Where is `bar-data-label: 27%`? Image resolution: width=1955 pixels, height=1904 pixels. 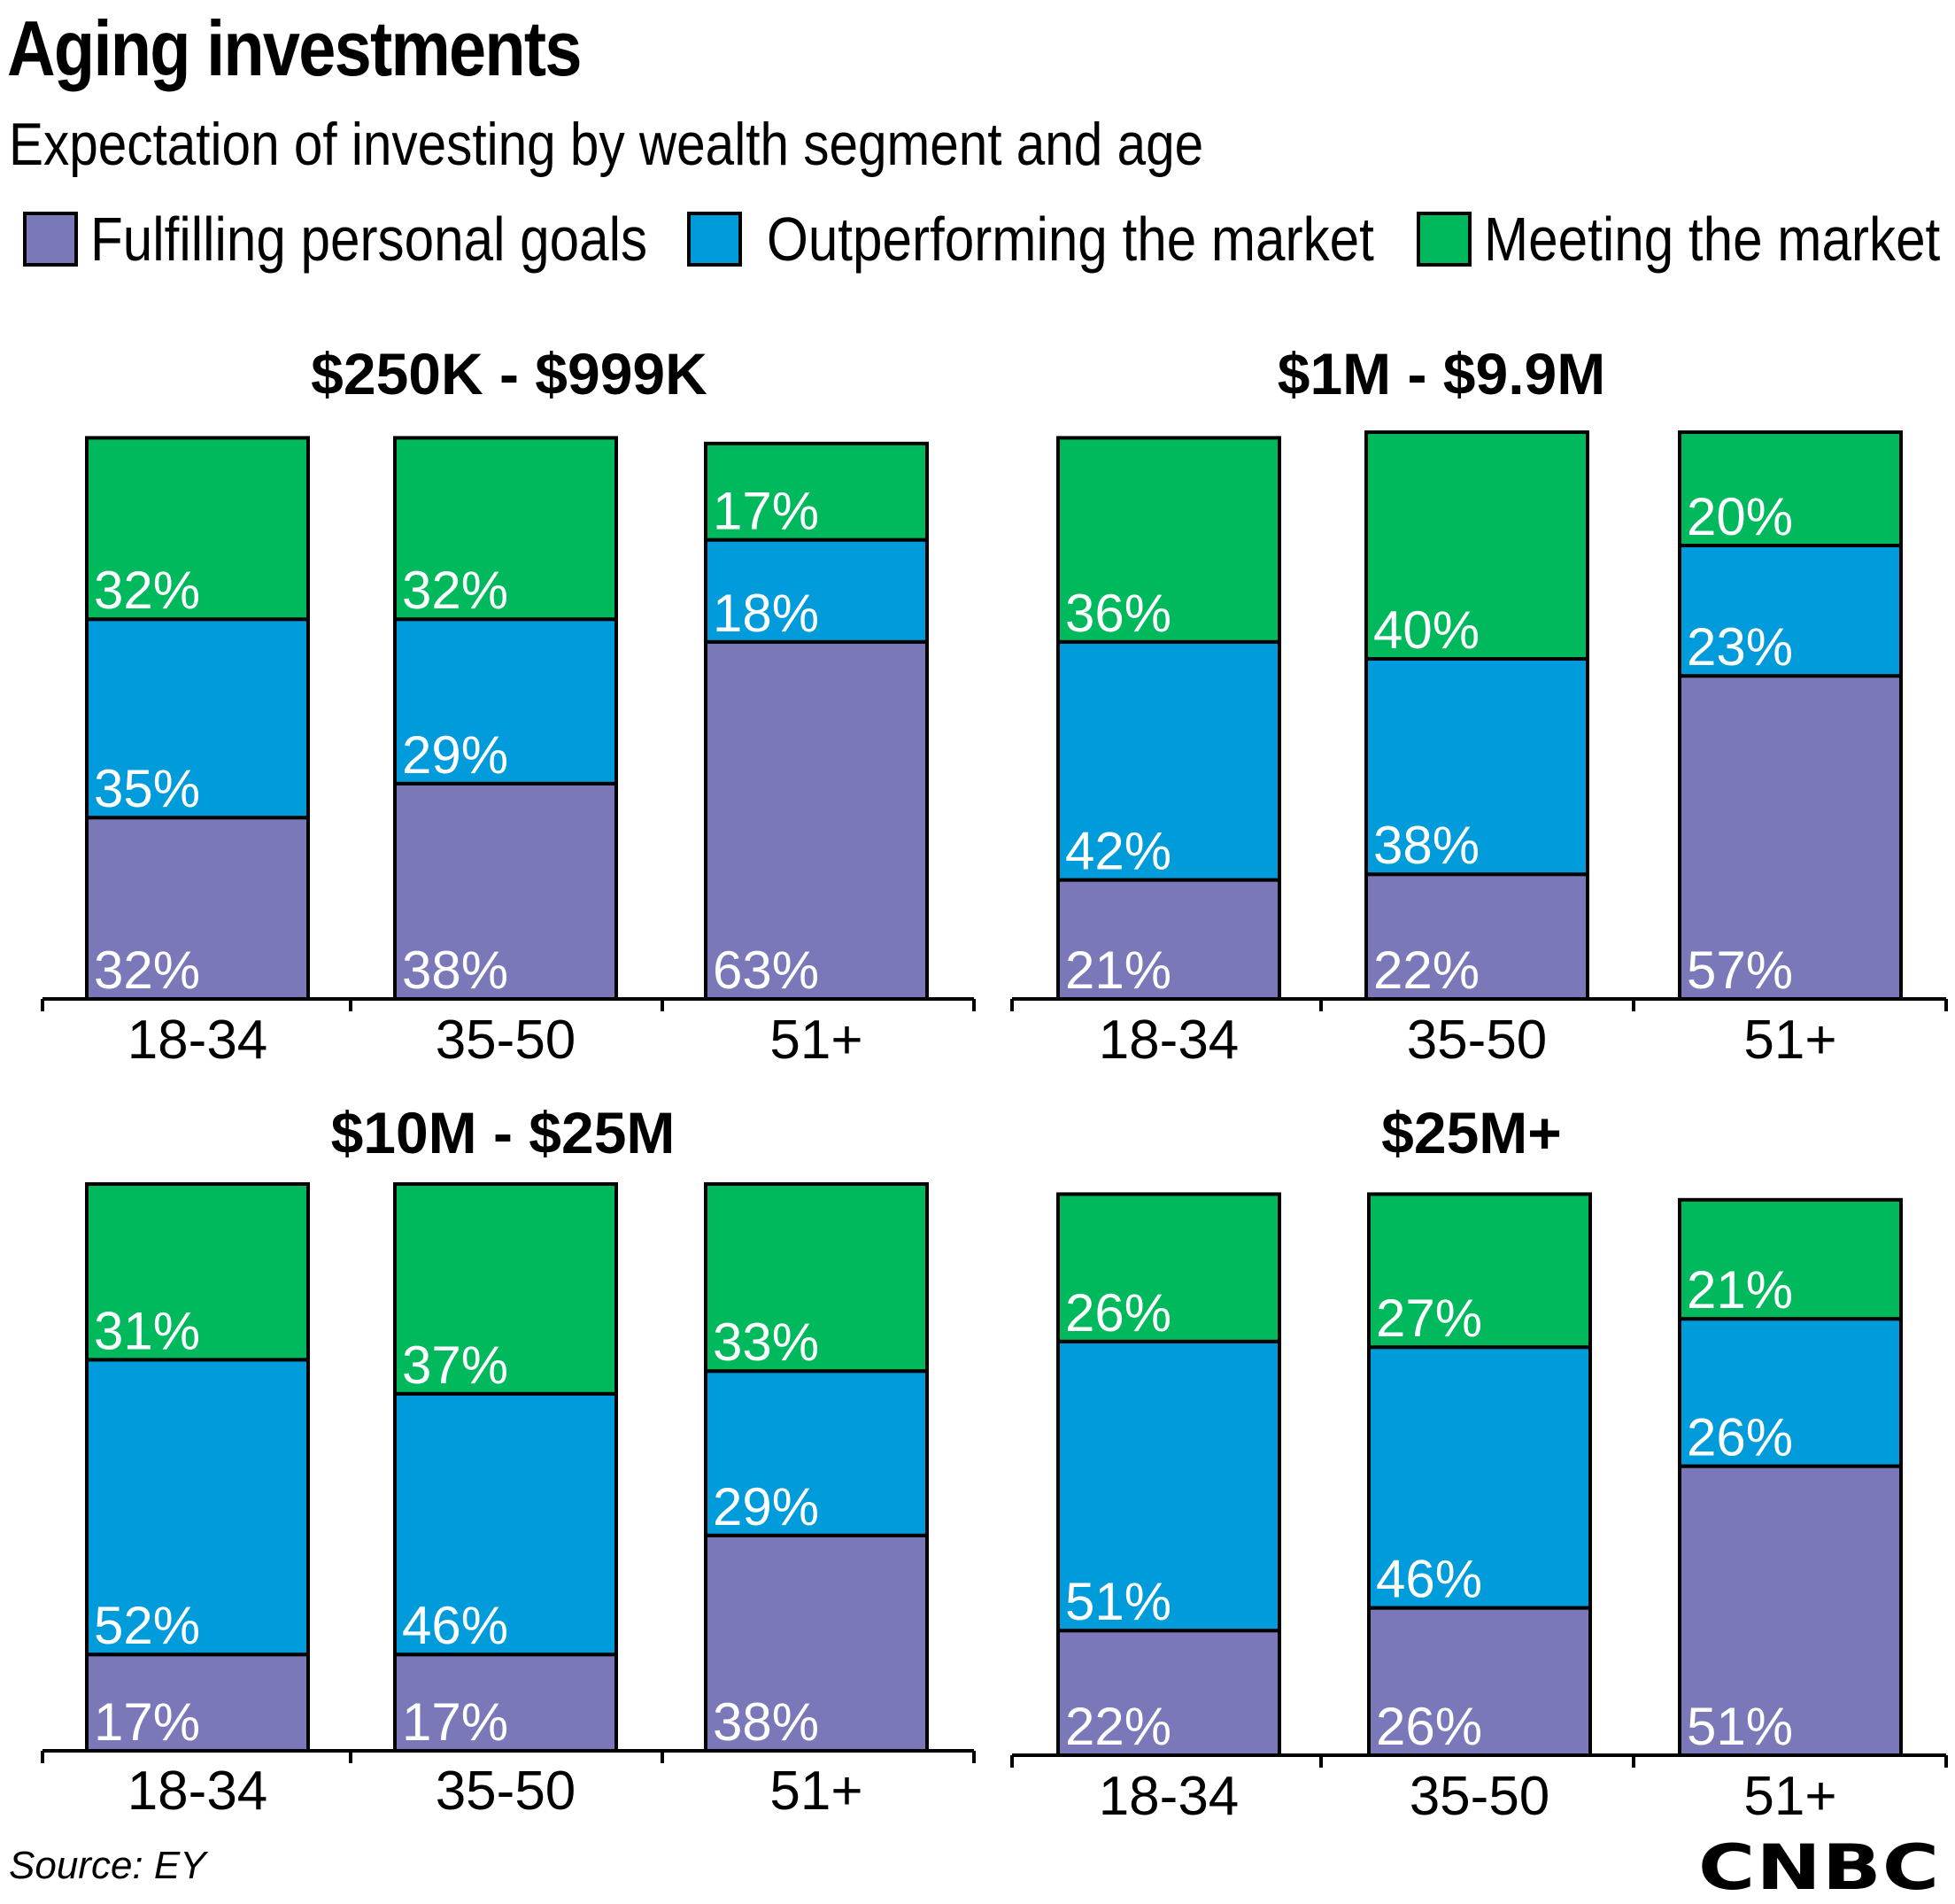 bar-data-label: 27% is located at coordinates (1429, 1318).